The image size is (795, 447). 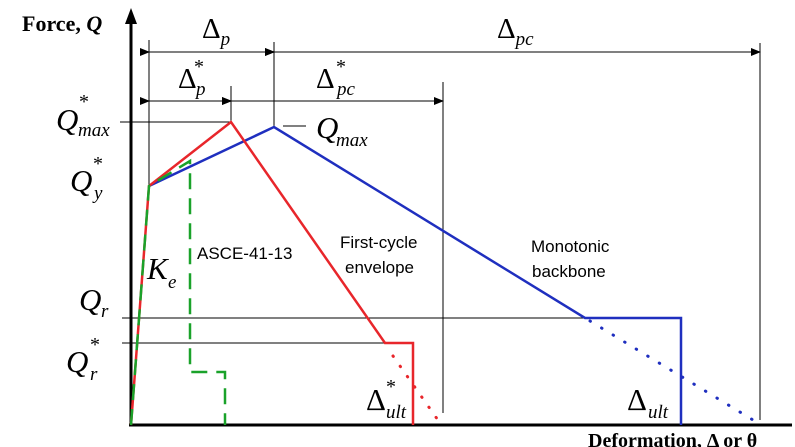 What do you see at coordinates (97, 193) in the screenshot?
I see `svg-text: y` at bounding box center [97, 193].